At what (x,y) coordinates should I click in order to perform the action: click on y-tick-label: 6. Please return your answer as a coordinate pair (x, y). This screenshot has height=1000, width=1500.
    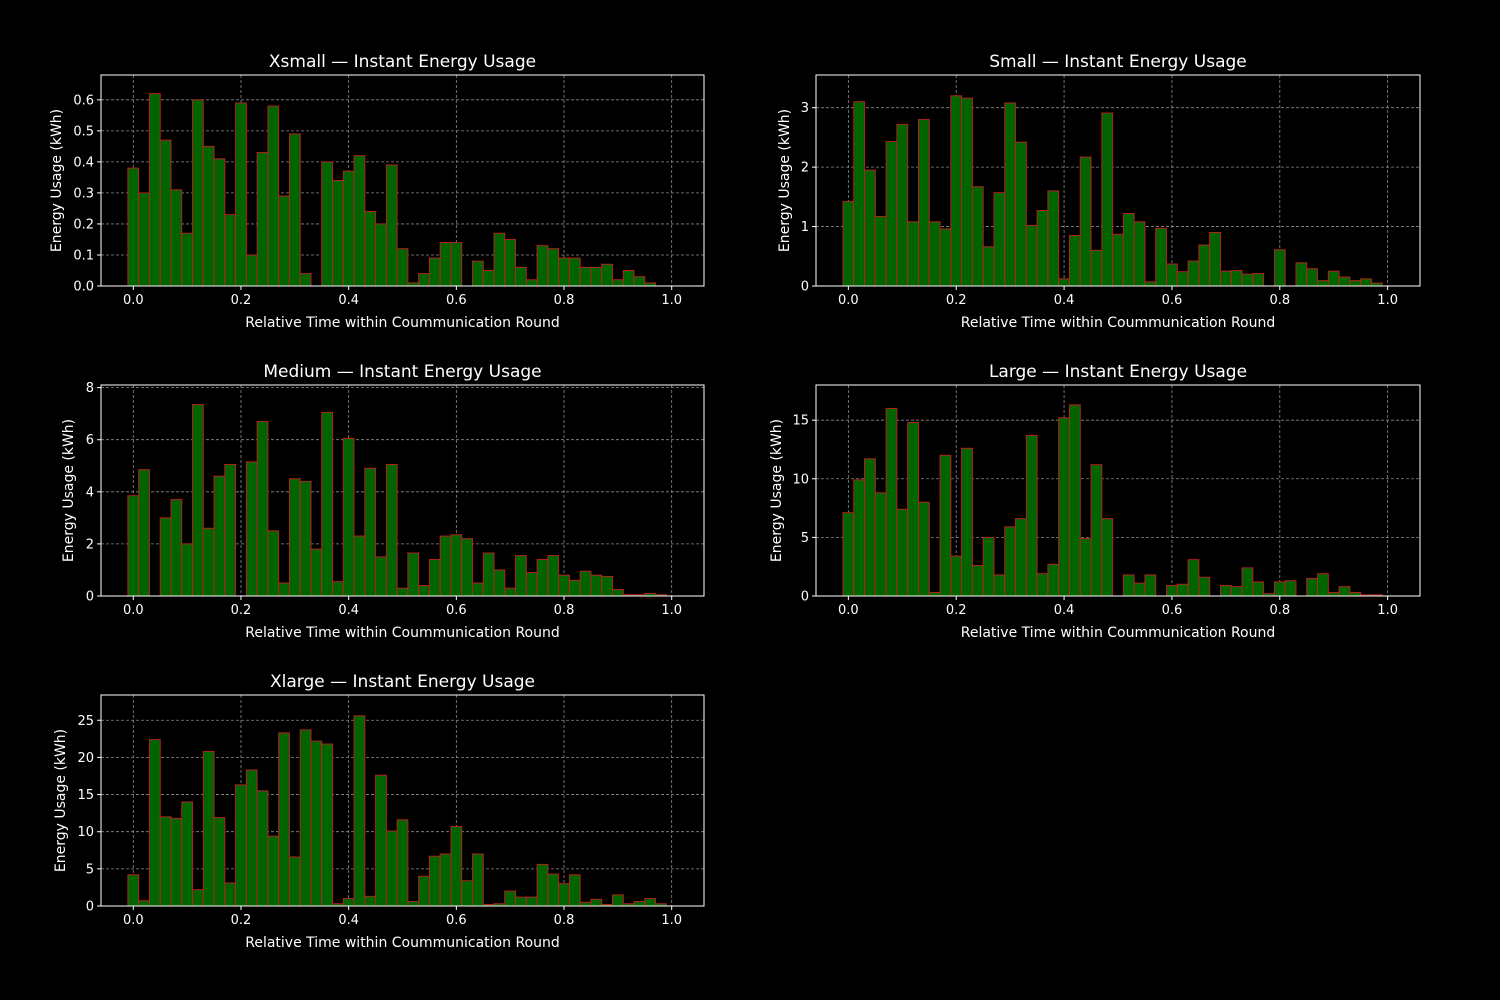
    Looking at the image, I should click on (90, 440).